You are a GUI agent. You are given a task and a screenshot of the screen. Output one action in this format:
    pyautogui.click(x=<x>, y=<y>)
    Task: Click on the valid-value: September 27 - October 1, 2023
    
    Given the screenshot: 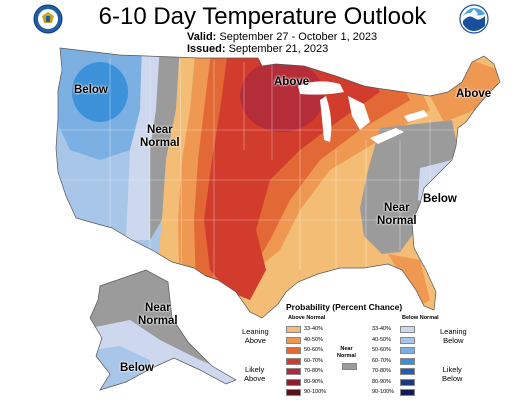 What is the action you would take?
    pyautogui.click(x=298, y=37)
    